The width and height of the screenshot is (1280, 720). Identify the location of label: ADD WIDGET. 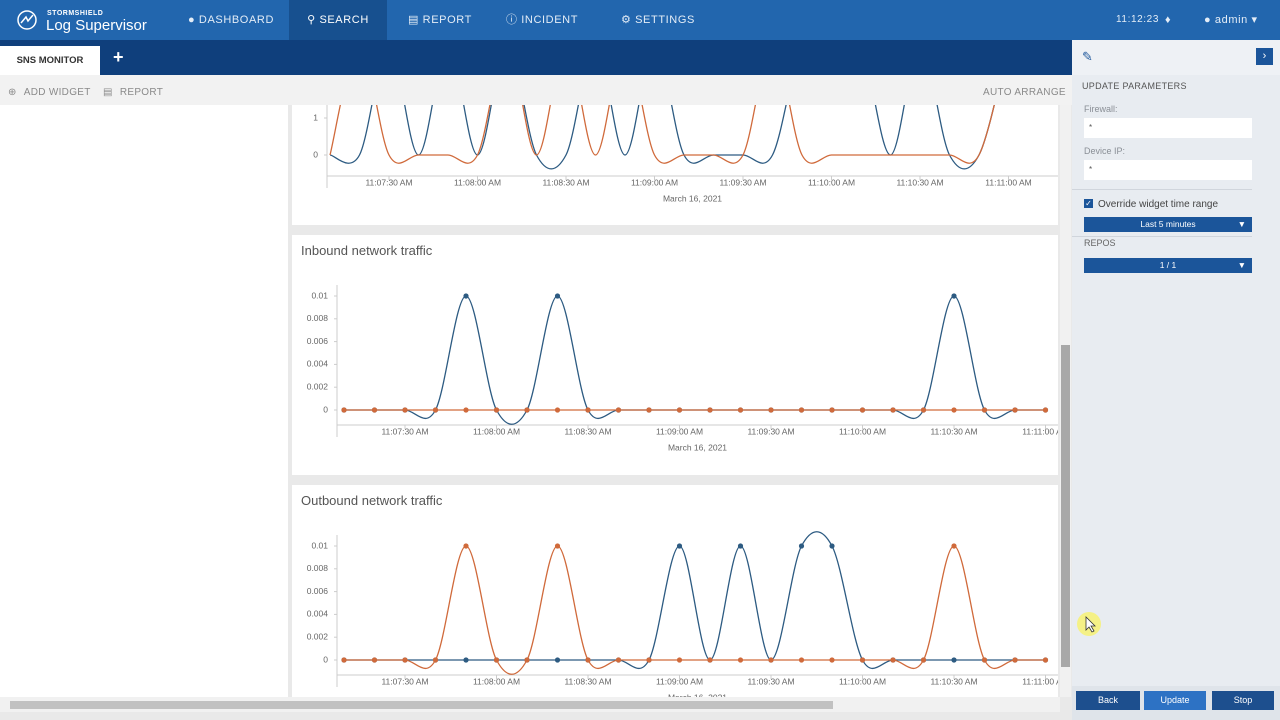
(57, 92).